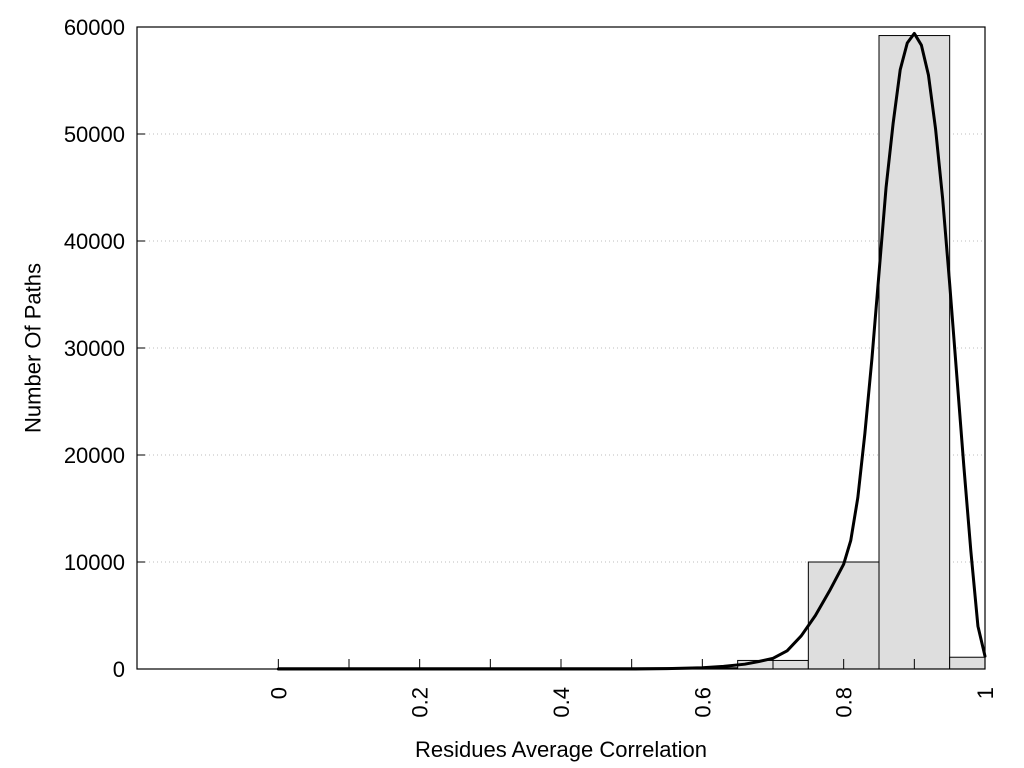 This screenshot has height=768, width=1024. Describe the element at coordinates (561, 702) in the screenshot. I see `x-tick-label: 0.4` at that location.